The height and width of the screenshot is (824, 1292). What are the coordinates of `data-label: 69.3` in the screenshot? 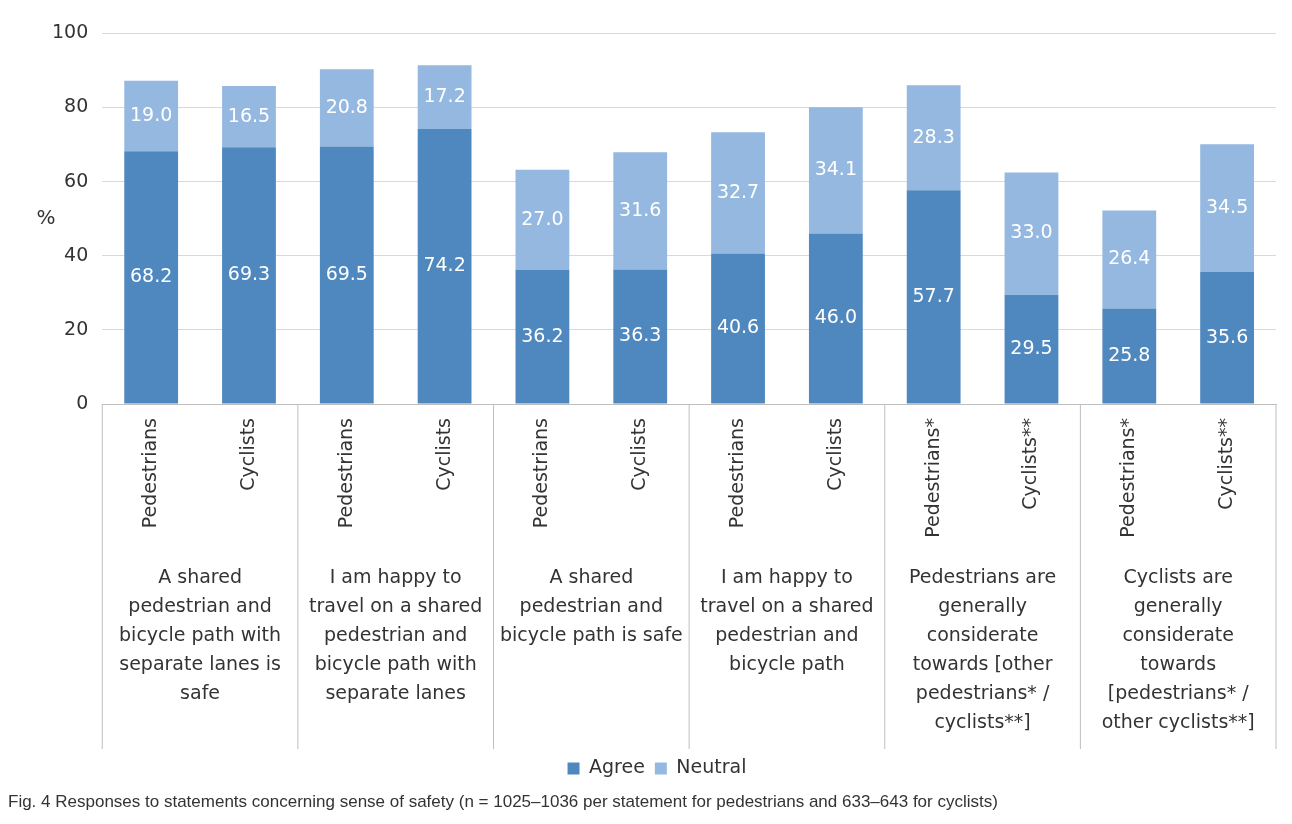 It's located at (249, 273).